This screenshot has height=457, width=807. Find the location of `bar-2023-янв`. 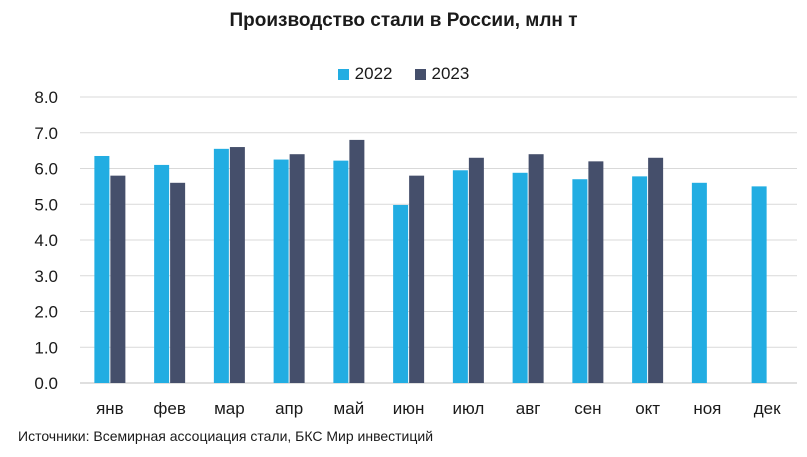

bar-2023-янв is located at coordinates (118, 279).